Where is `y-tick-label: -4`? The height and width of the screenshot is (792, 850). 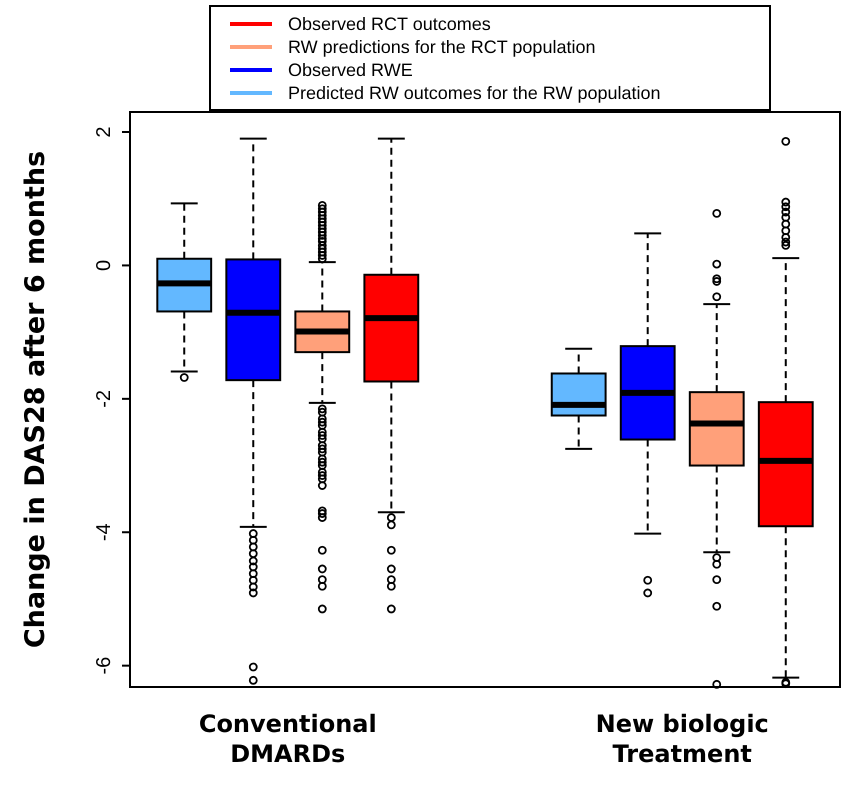 y-tick-label: -4 is located at coordinates (104, 532).